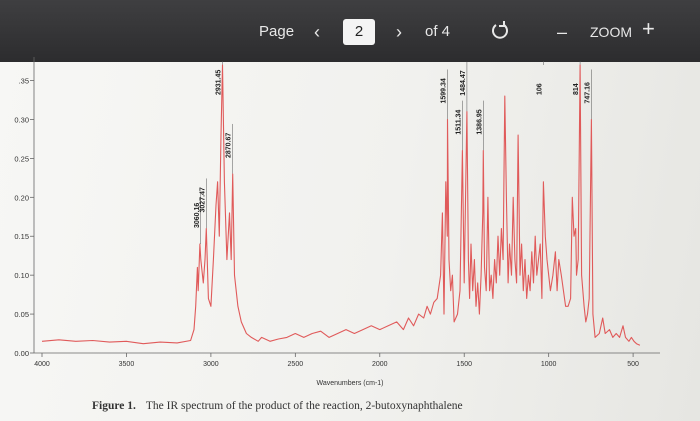 The image size is (700, 421). I want to click on y-tick-label: 0.00, so click(21, 353).